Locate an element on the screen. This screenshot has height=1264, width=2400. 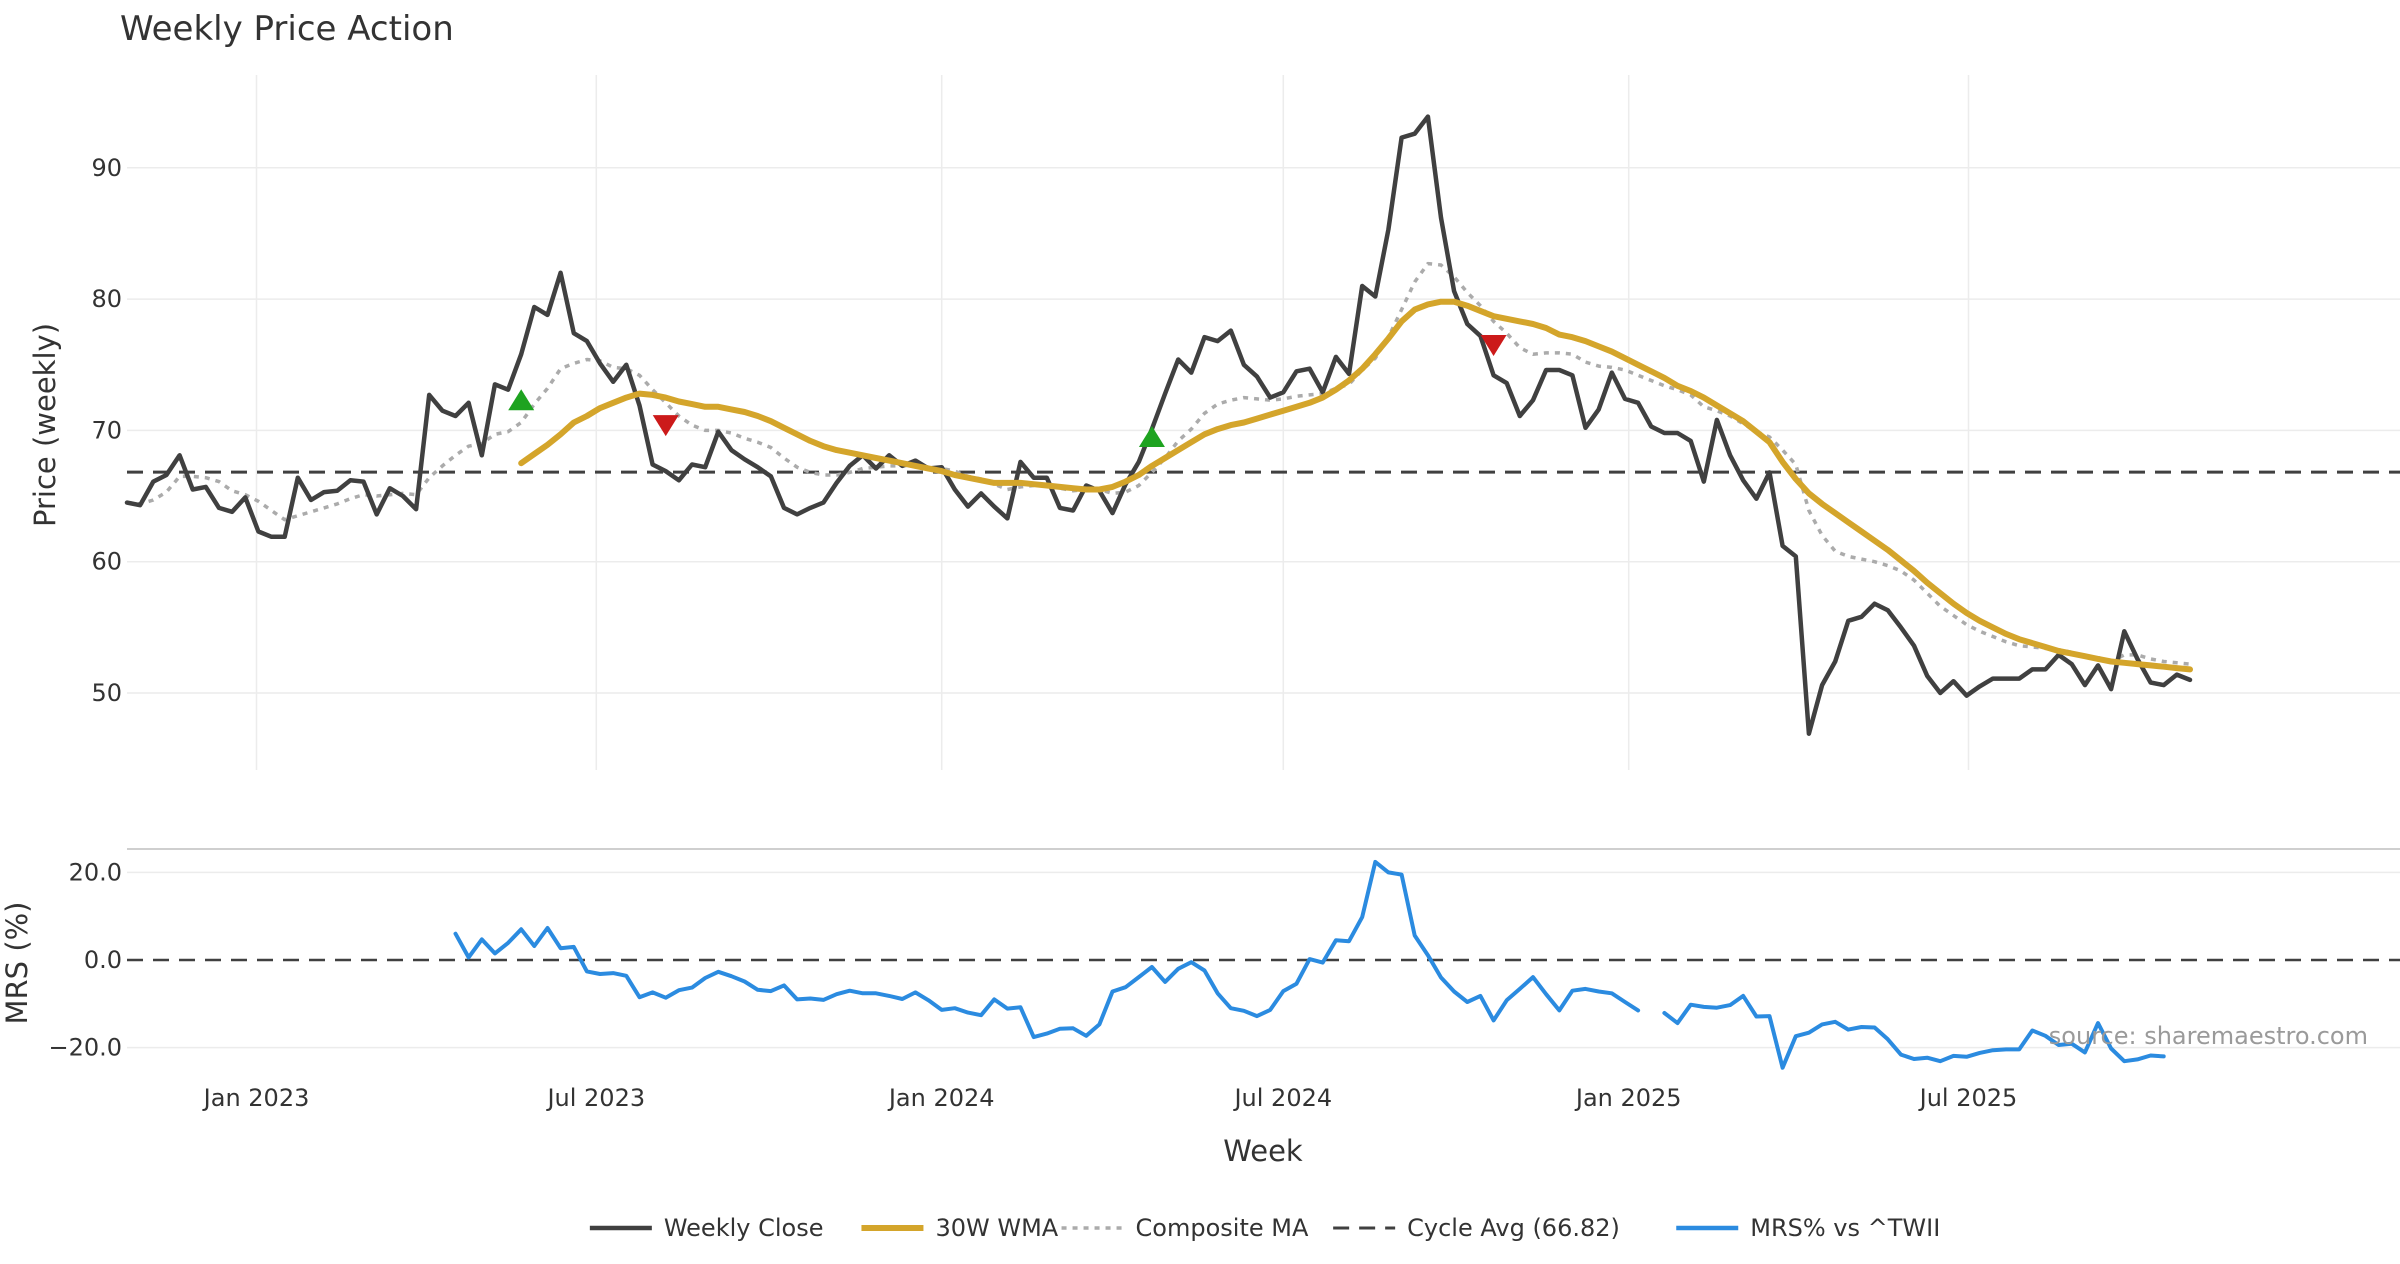
x-axis-title: Week is located at coordinates (1263, 1151).